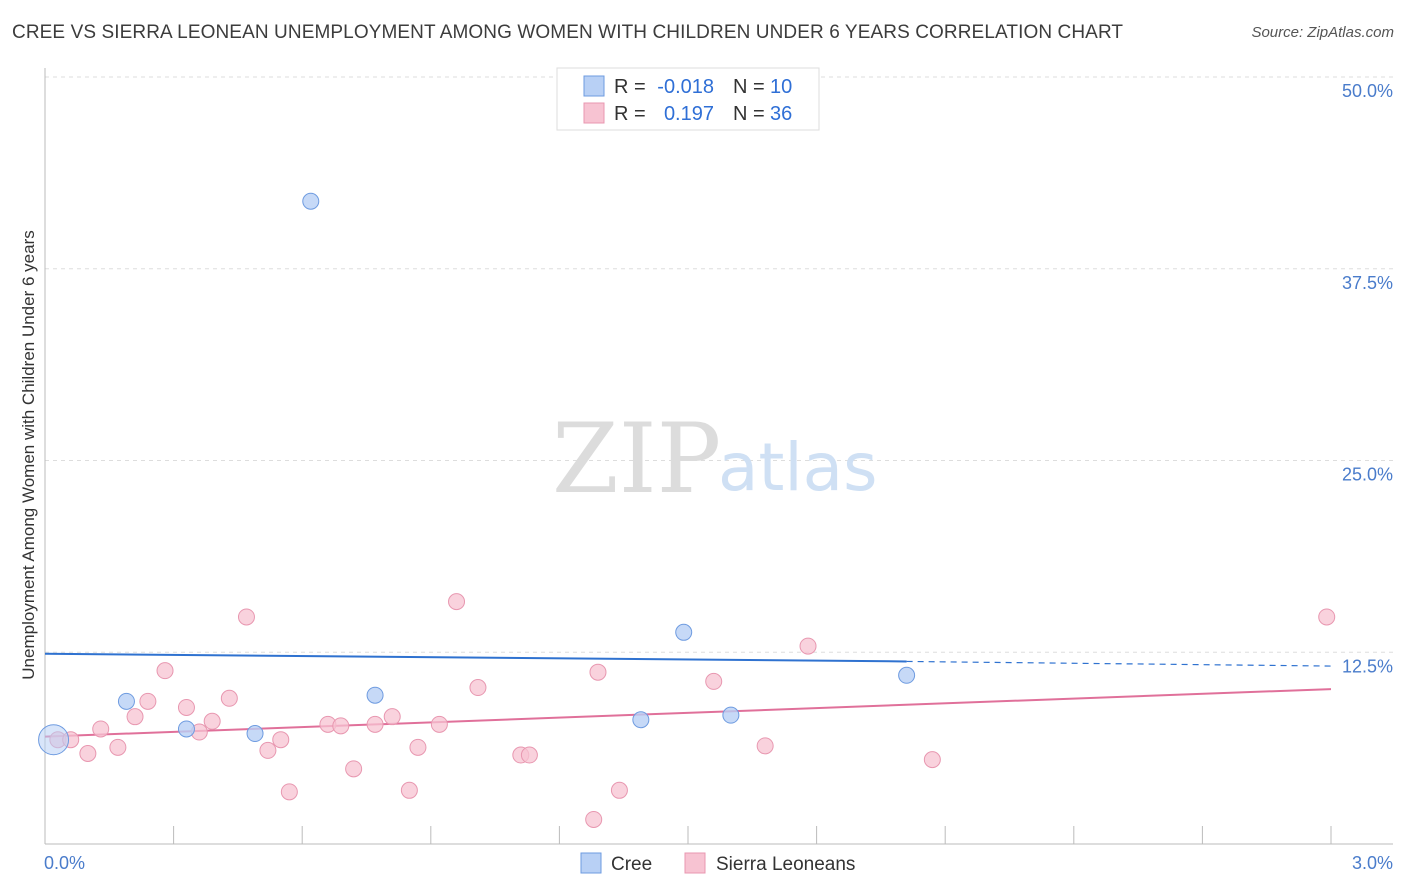  Describe the element at coordinates (785, 864) in the screenshot. I see `bottom-legend-label-sierra-leoneans: Sierra Leoneans` at that location.